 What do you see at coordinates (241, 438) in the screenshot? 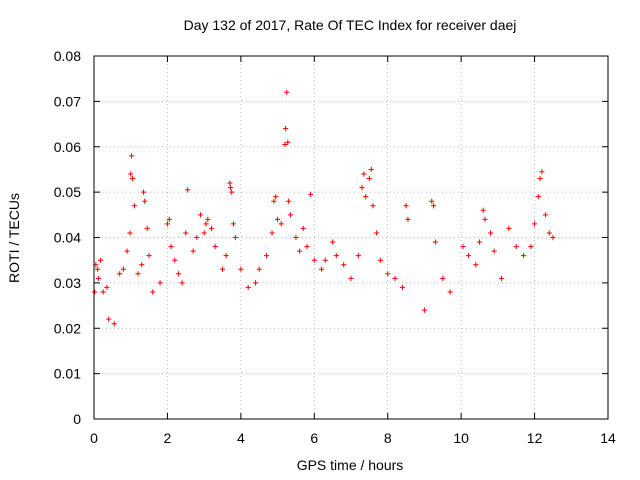
I see `x-tick-label: 4` at bounding box center [241, 438].